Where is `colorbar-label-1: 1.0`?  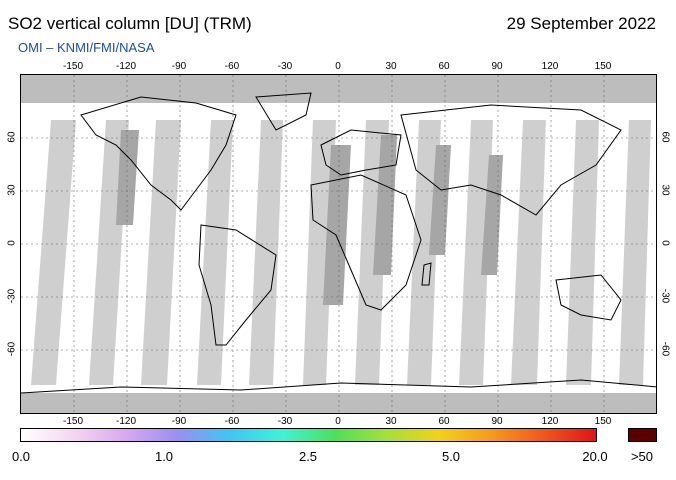
colorbar-label-1: 1.0 is located at coordinates (164, 456).